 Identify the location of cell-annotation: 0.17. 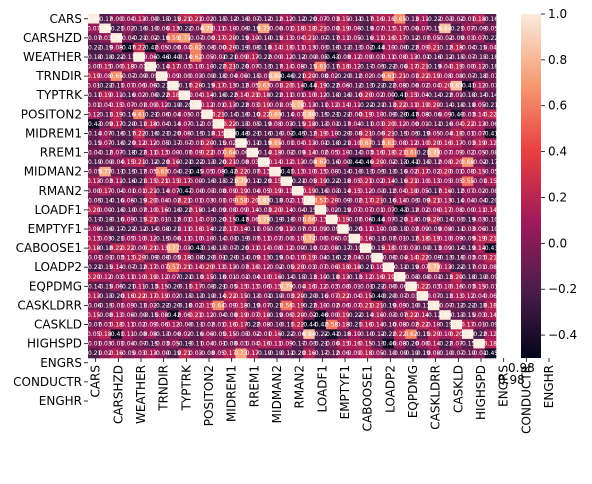
(253, 353).